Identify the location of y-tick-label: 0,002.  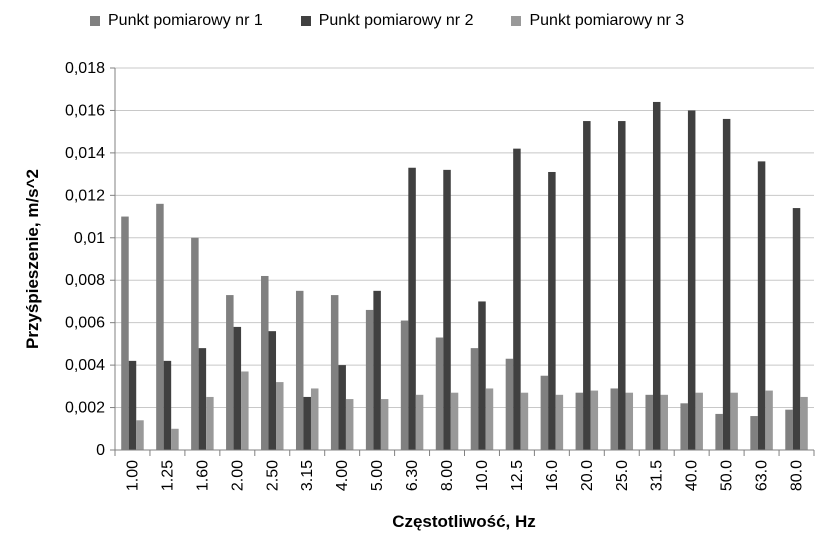
(85, 408).